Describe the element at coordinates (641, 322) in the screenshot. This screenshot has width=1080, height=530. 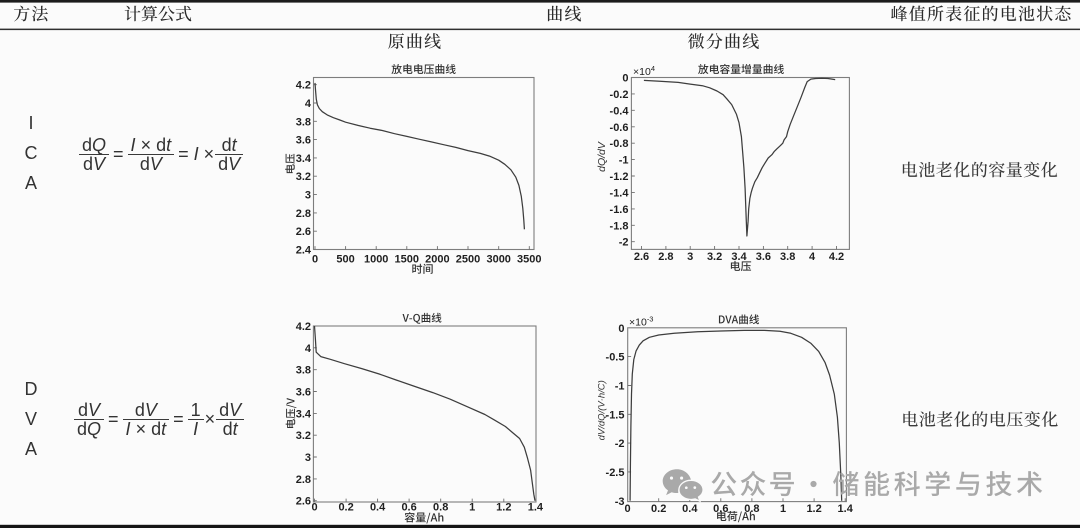
I see `svg-text: ×10⁻³` at that location.